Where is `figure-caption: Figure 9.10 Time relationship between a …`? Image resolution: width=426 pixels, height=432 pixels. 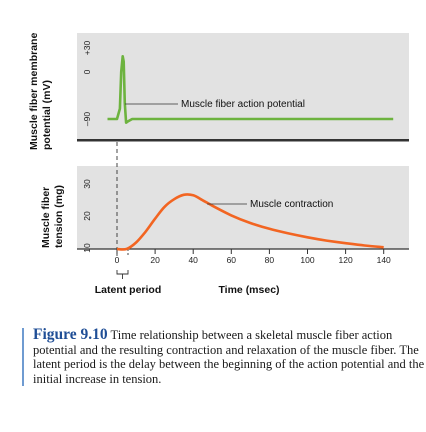 figure-caption: Figure 9.10 Time relationship between a … is located at coordinates (224, 356).